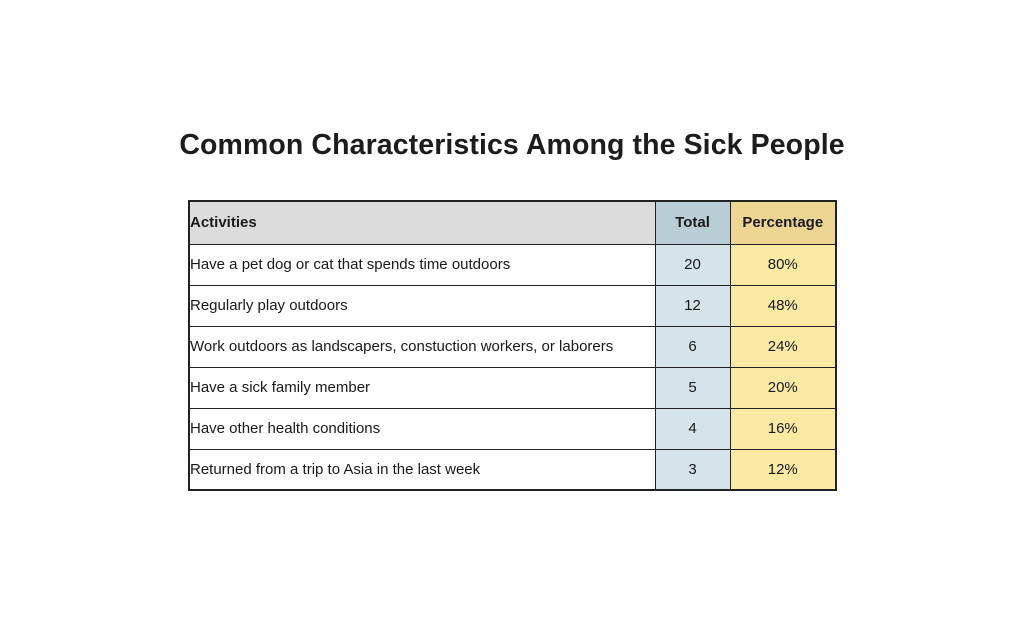  What do you see at coordinates (692, 264) in the screenshot?
I see `total-cell: 20` at bounding box center [692, 264].